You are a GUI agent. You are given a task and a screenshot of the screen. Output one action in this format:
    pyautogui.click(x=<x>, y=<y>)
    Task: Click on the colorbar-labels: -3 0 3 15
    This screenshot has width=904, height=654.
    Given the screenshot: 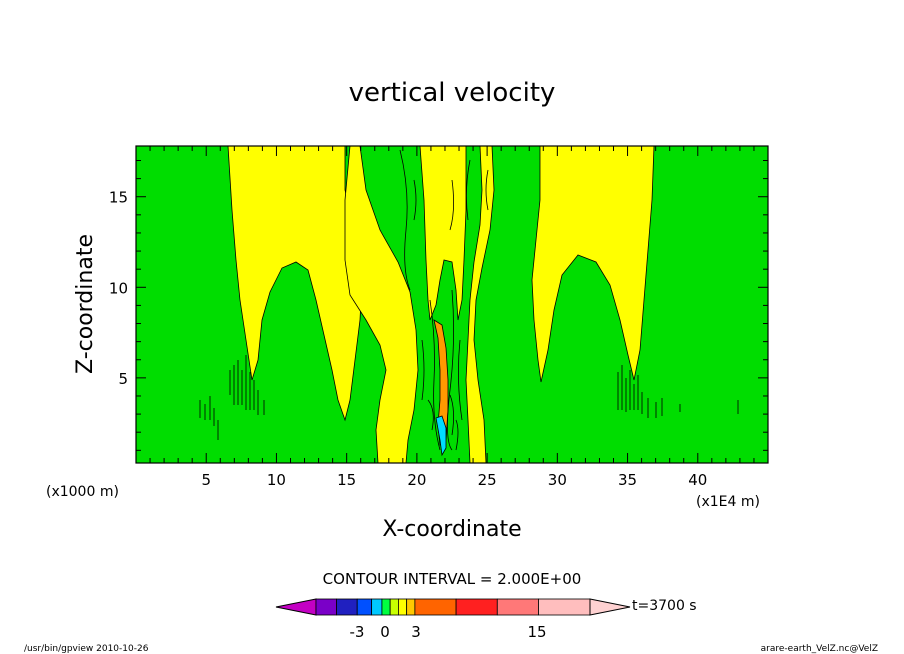 What is the action you would take?
    pyautogui.click(x=448, y=632)
    